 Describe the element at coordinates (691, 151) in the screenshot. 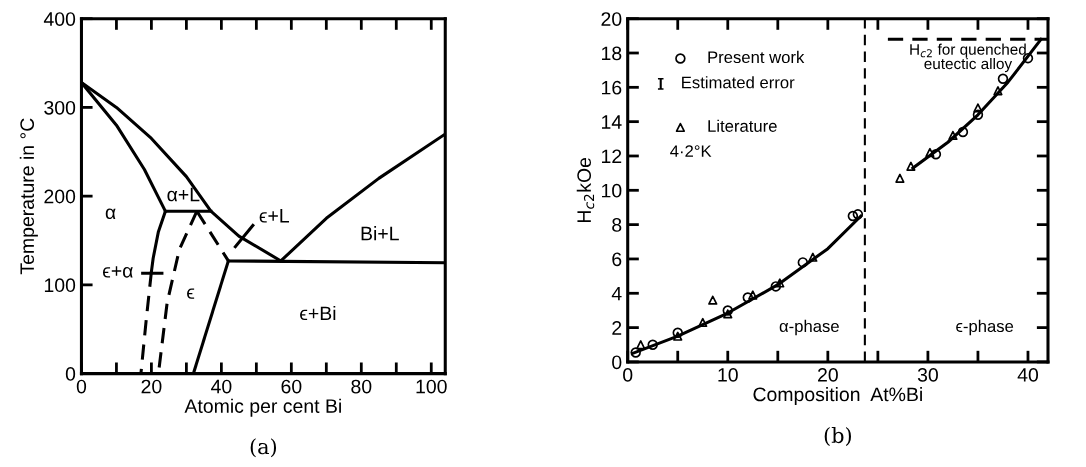

I see `annotation: 4·2°K` at that location.